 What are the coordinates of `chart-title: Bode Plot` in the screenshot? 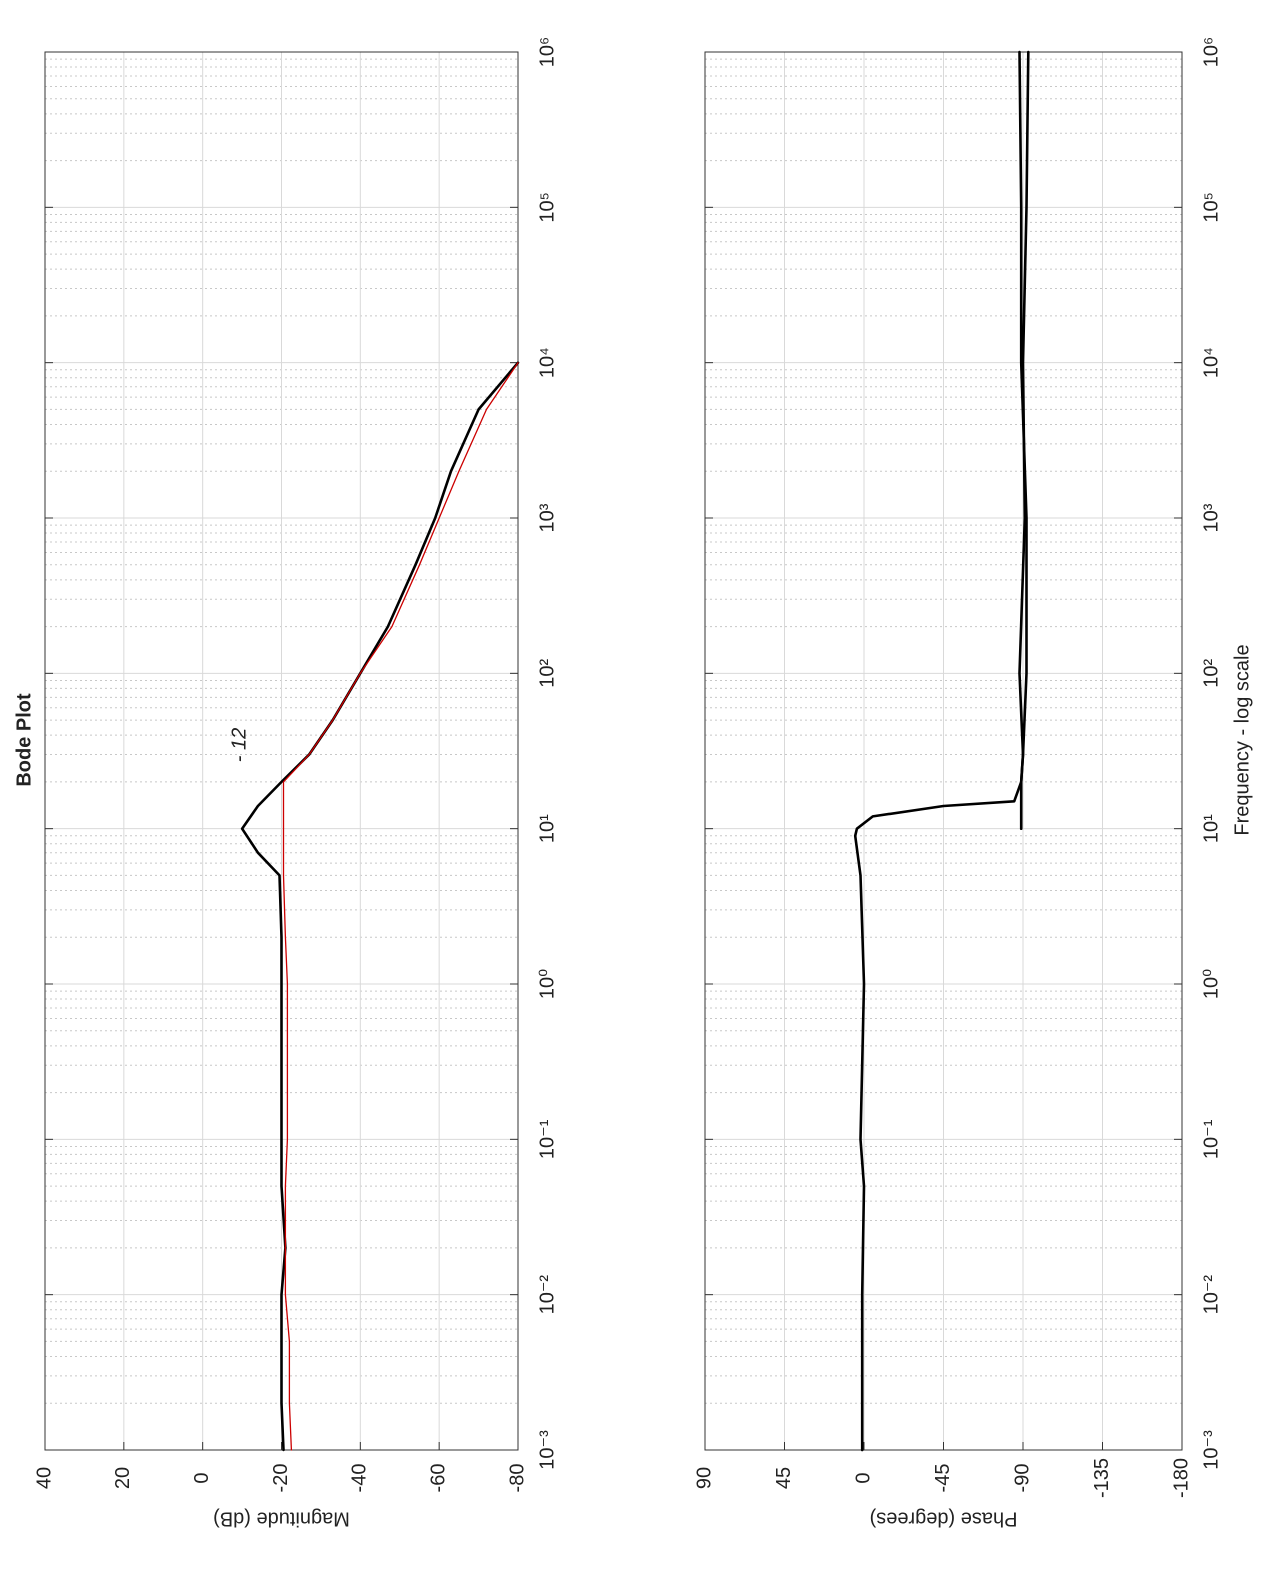 It's located at (24, 740).